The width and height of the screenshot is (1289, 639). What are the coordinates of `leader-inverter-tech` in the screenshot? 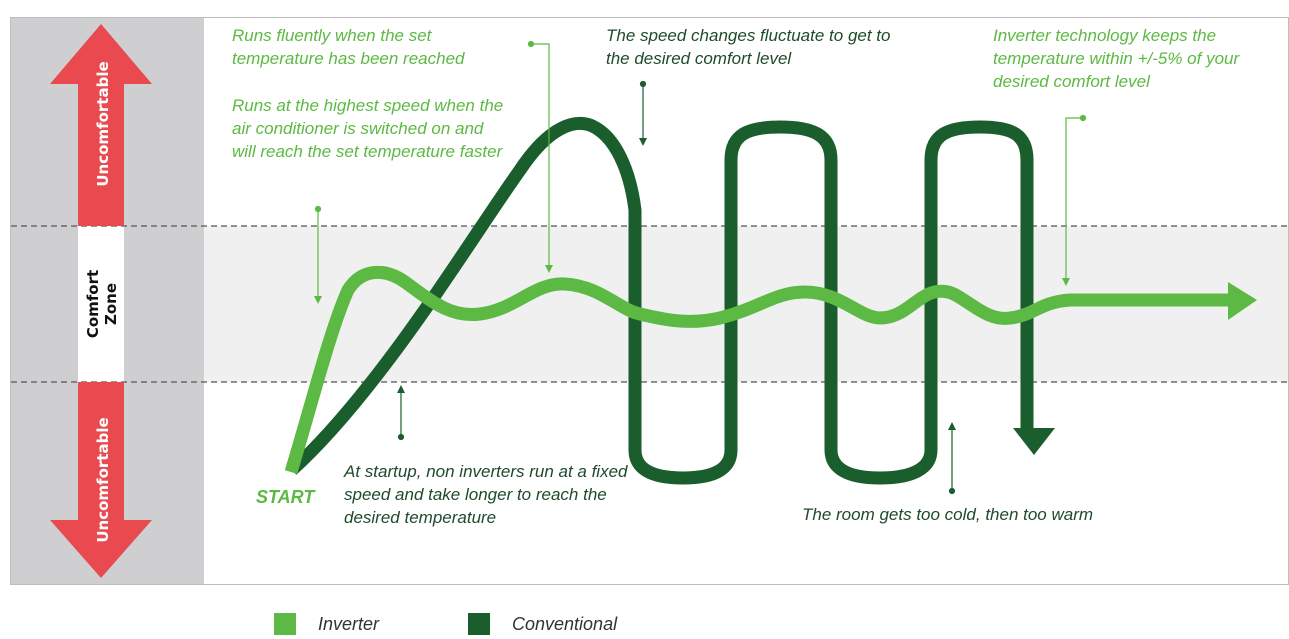 It's located at (1074, 200).